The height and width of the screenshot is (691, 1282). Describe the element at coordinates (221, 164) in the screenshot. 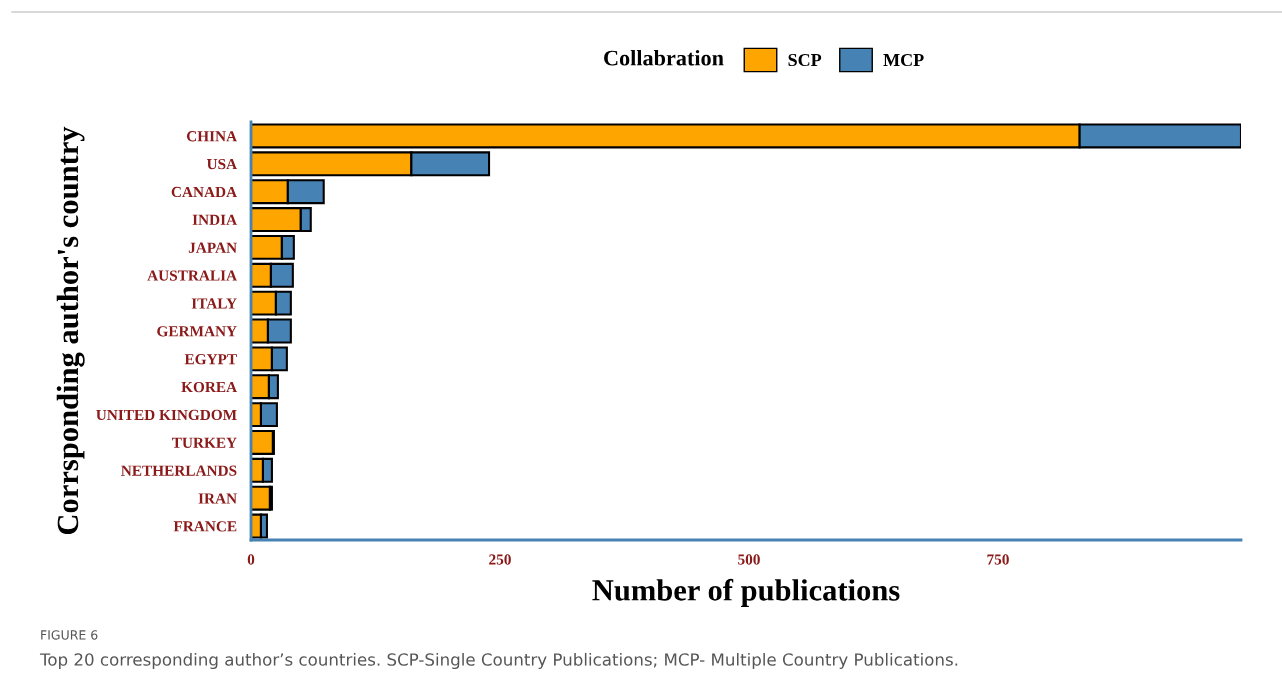

I see `y-tick-label: USA` at that location.